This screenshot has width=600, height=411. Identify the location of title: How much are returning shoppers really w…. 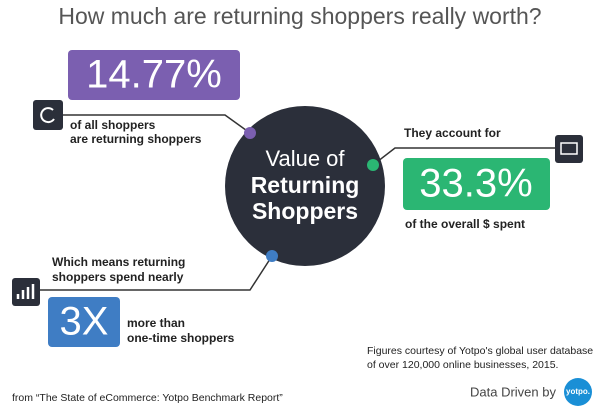
(299, 16).